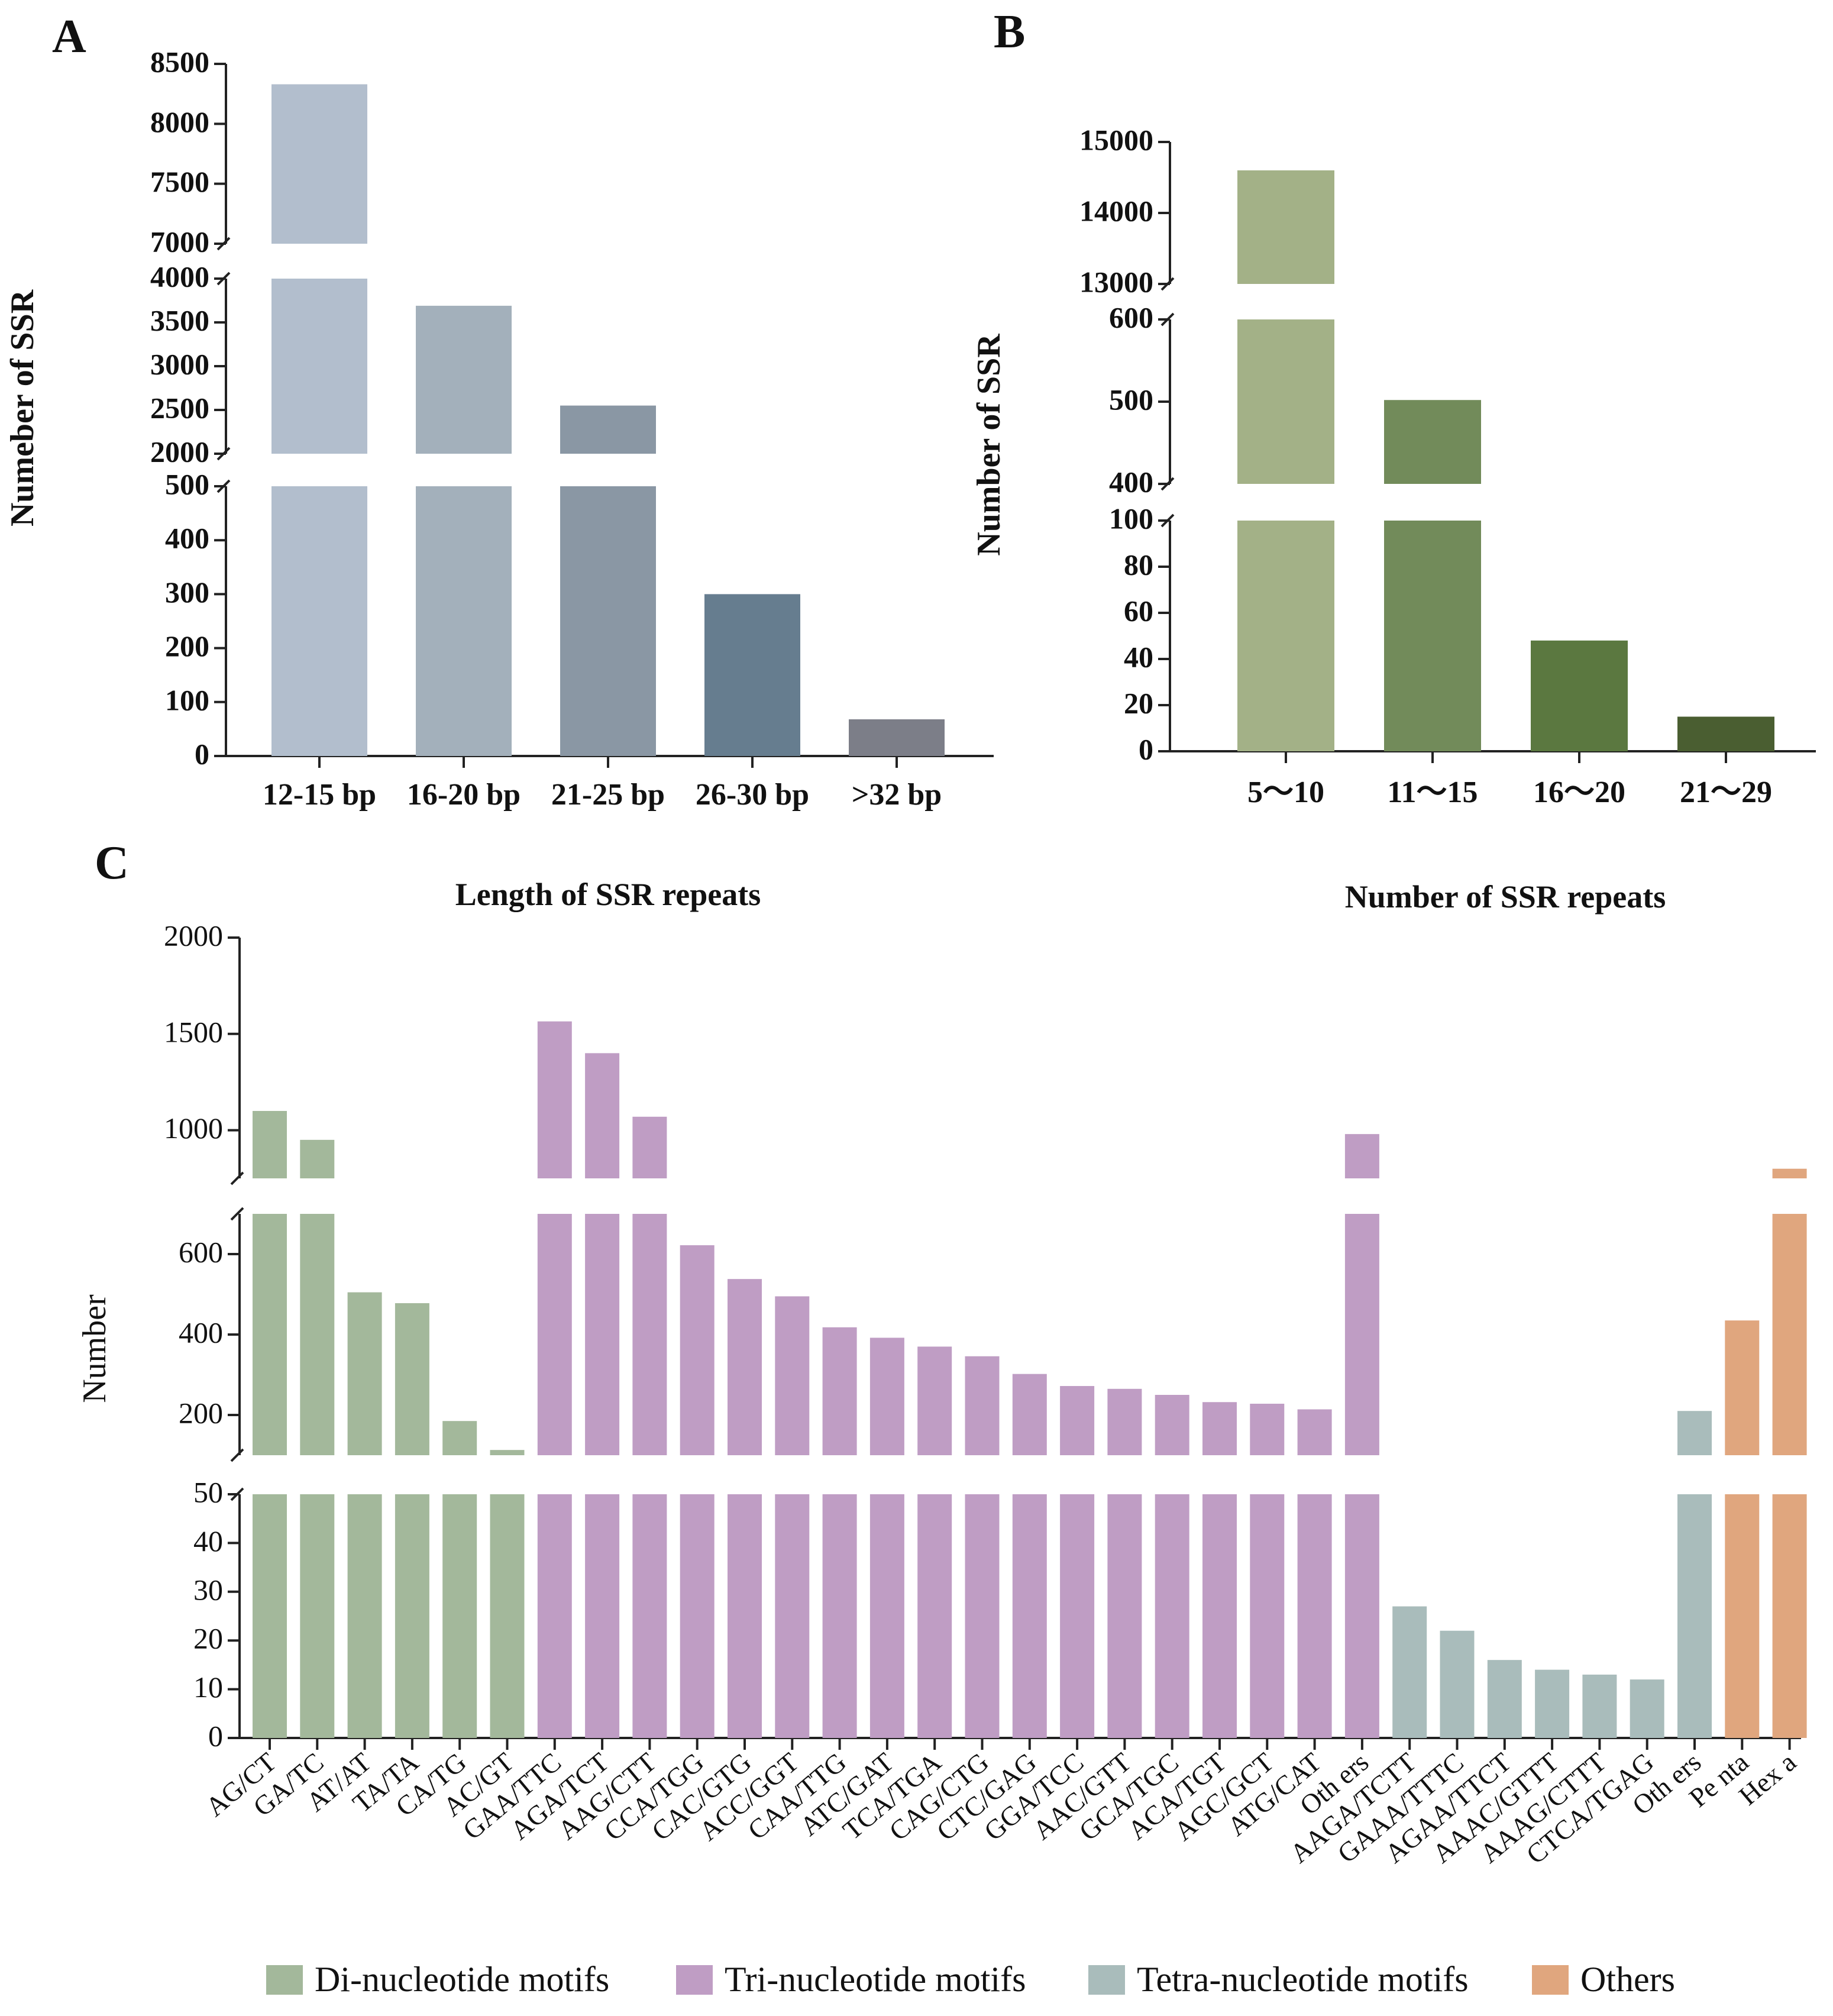 This screenshot has width=1833, height=2016. What do you see at coordinates (208, 1541) in the screenshot?
I see `y-tick-label: 40` at bounding box center [208, 1541].